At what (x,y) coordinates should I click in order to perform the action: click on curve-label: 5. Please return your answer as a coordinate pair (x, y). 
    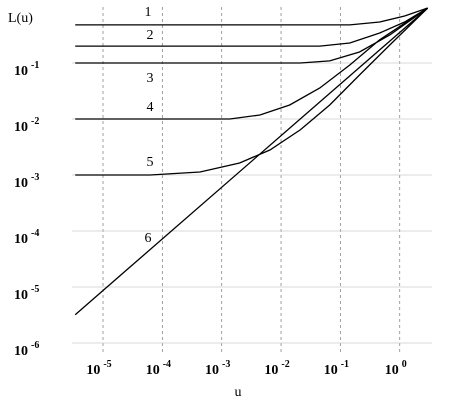
    Looking at the image, I should click on (150, 162).